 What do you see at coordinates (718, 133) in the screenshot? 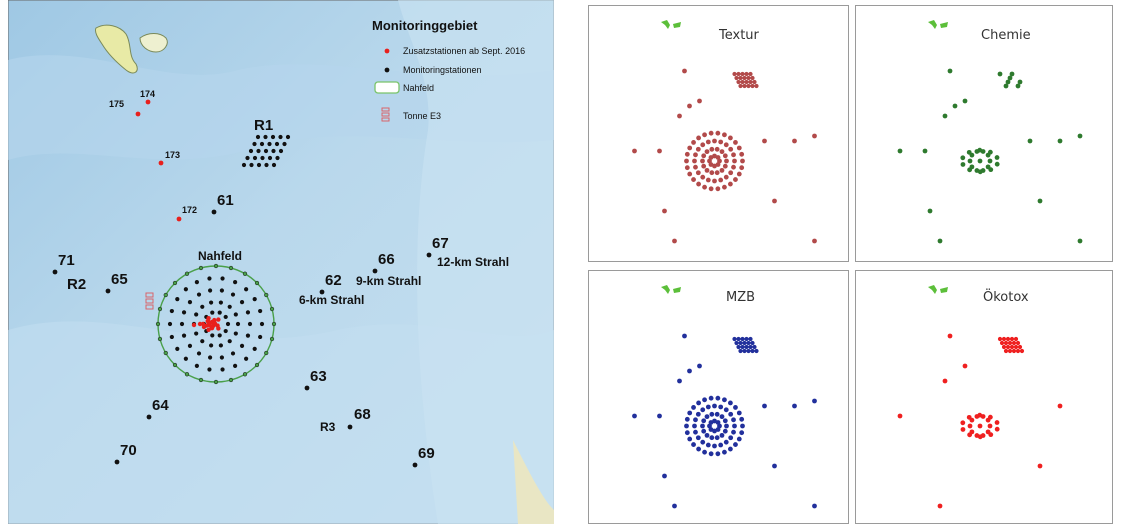
I see `panel-textur: Textur` at bounding box center [718, 133].